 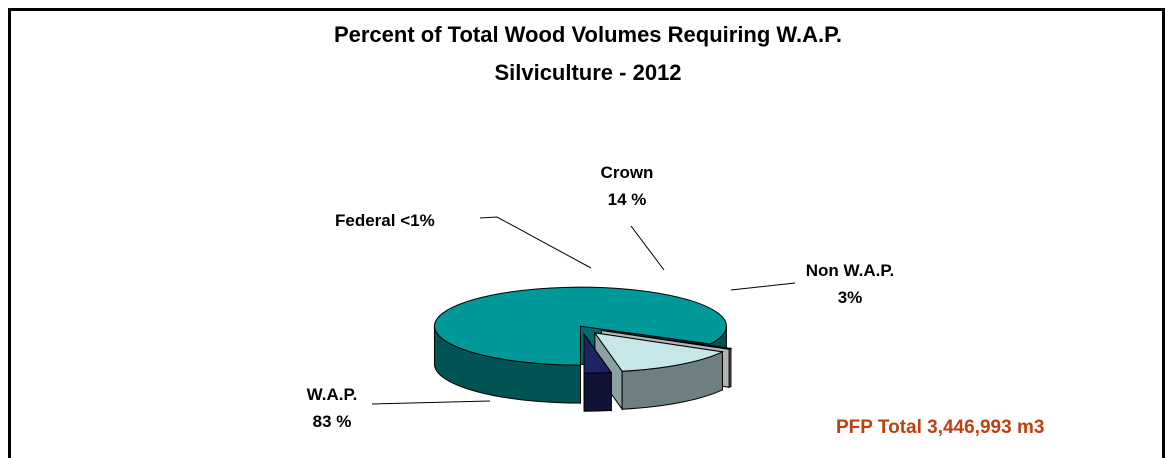 What do you see at coordinates (627, 172) in the screenshot?
I see `label-crown-name: Crown` at bounding box center [627, 172].